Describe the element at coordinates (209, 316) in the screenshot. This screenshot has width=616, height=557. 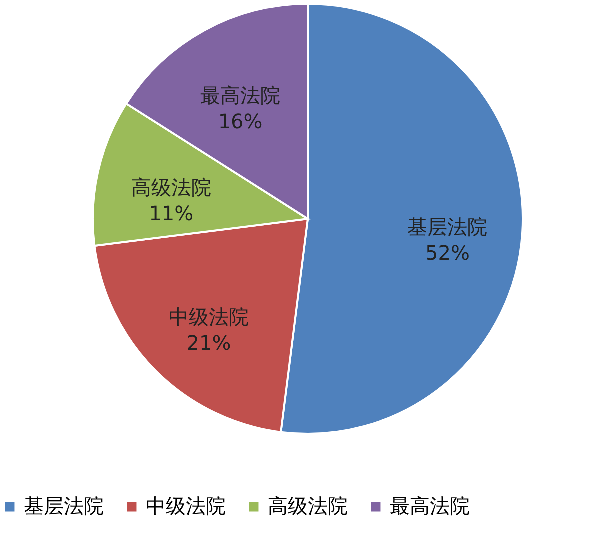
I see `slice-label: 中级法院` at that location.